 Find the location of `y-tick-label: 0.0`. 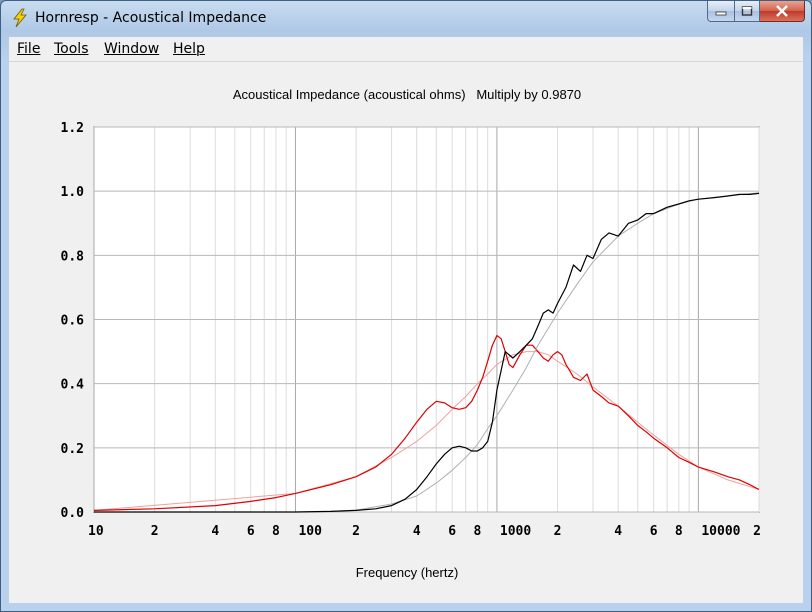

y-tick-label: 0.0 is located at coordinates (73, 513).